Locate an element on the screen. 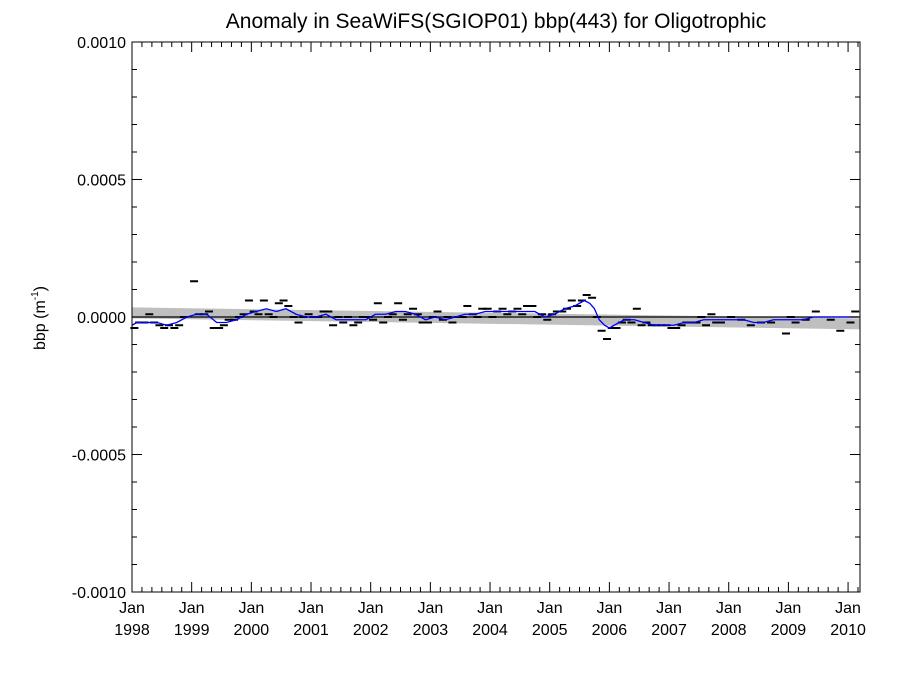 Image resolution: width=900 pixels, height=675 pixels. x-tick-year-label: 2001 is located at coordinates (311, 630).